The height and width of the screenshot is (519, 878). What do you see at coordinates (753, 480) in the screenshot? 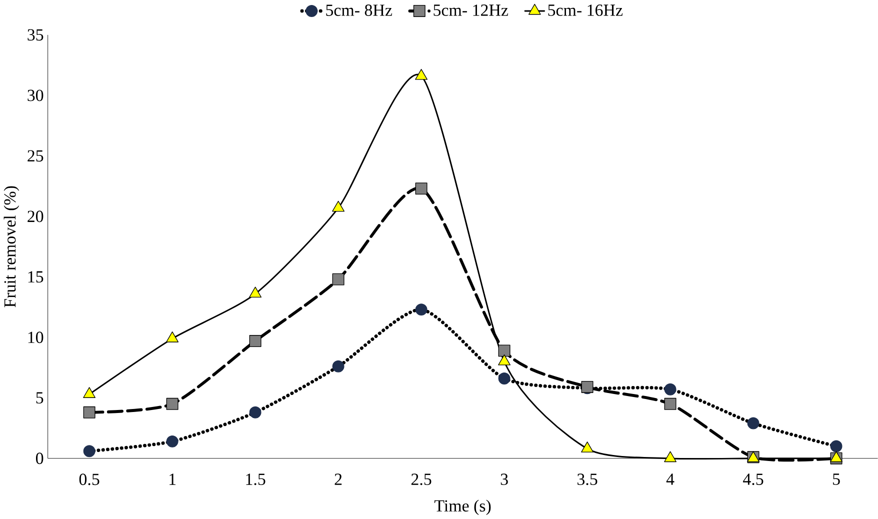
I see `x-tick-label: 4.5` at bounding box center [753, 480].